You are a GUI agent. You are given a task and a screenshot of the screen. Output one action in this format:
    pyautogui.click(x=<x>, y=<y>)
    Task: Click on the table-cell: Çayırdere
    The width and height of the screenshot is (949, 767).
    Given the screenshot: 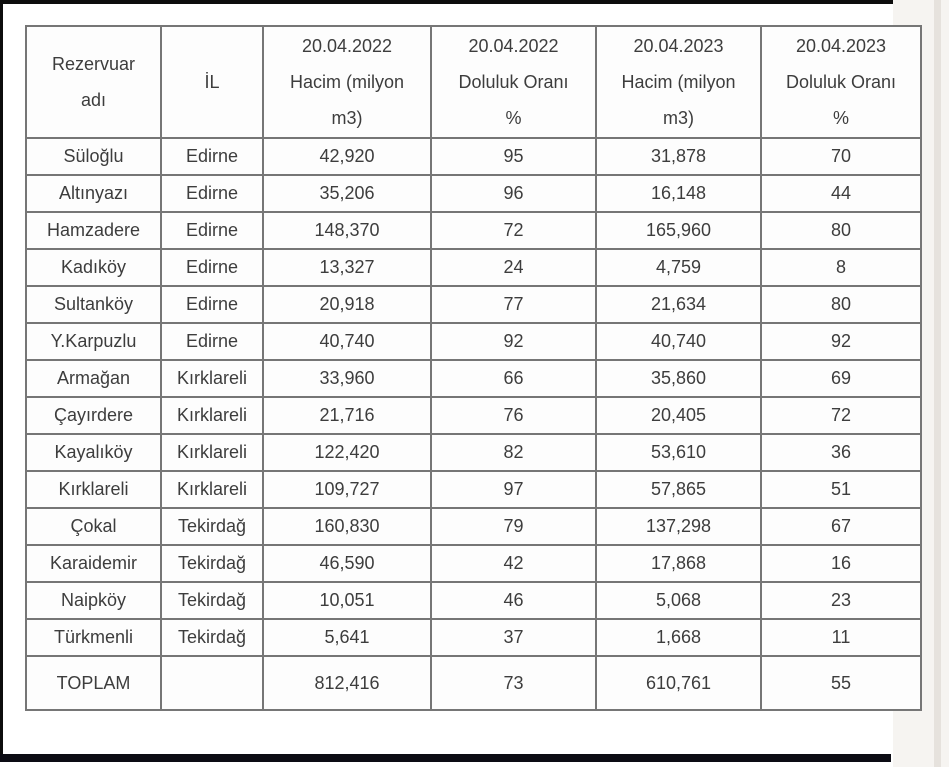 What is the action you would take?
    pyautogui.click(x=93, y=415)
    